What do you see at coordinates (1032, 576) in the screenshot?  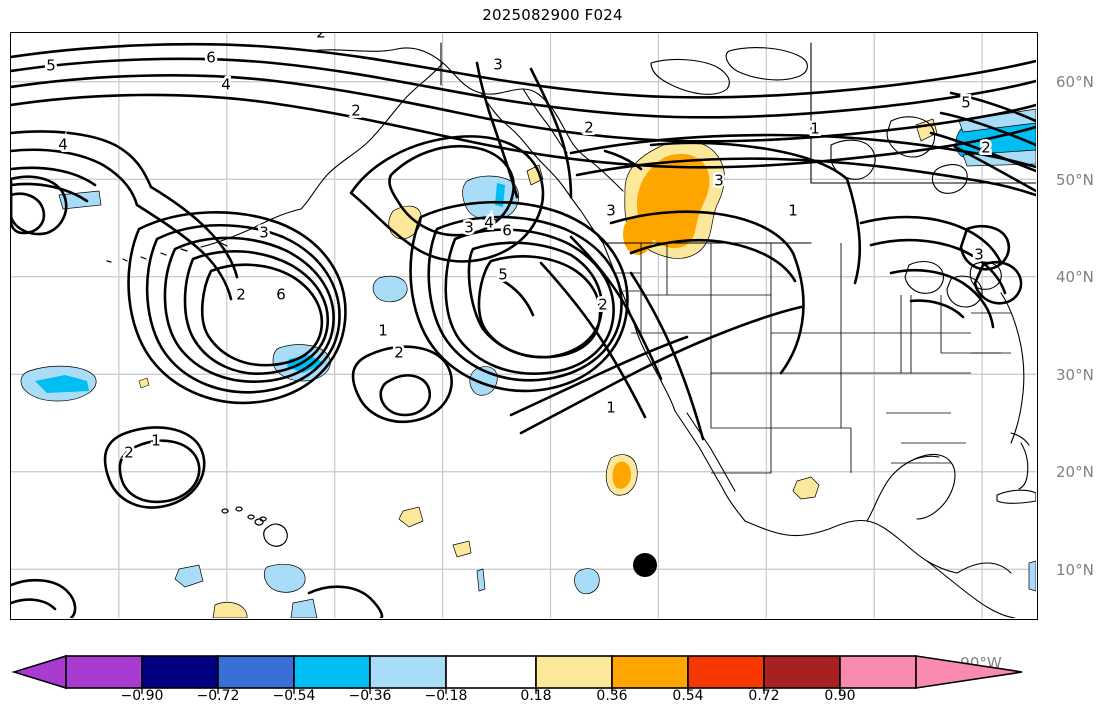 I see `shade-east-blue` at bounding box center [1032, 576].